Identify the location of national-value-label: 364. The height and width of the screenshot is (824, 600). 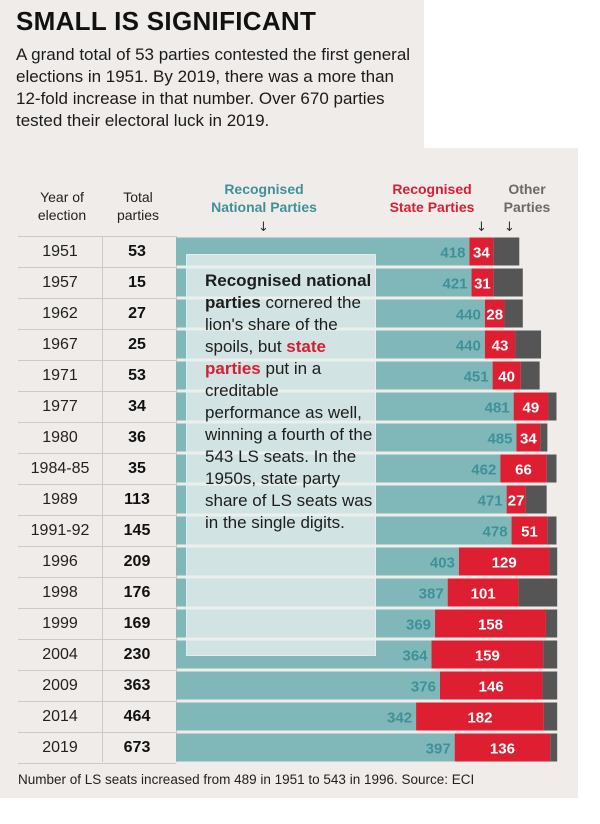
(415, 656).